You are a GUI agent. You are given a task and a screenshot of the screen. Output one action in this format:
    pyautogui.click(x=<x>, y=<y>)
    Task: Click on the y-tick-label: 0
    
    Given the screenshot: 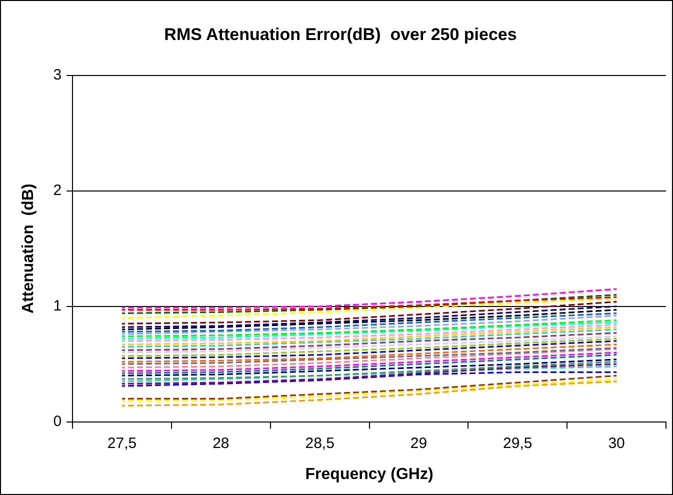 What is the action you would take?
    pyautogui.click(x=57, y=421)
    